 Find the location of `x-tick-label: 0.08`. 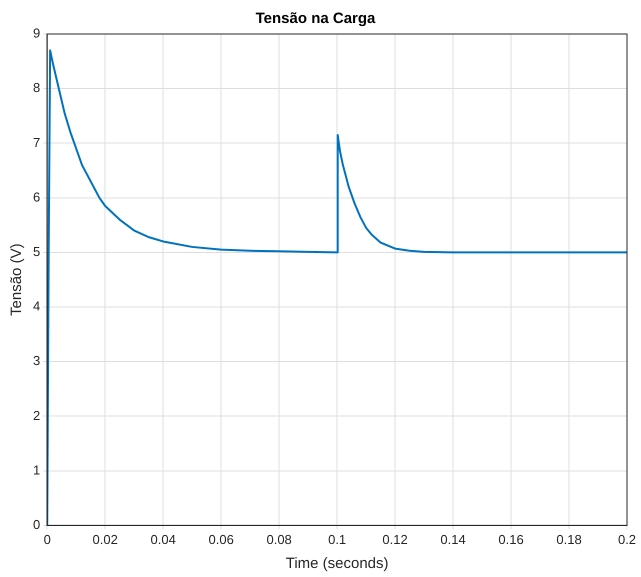

x-tick-label: 0.08 is located at coordinates (279, 539).